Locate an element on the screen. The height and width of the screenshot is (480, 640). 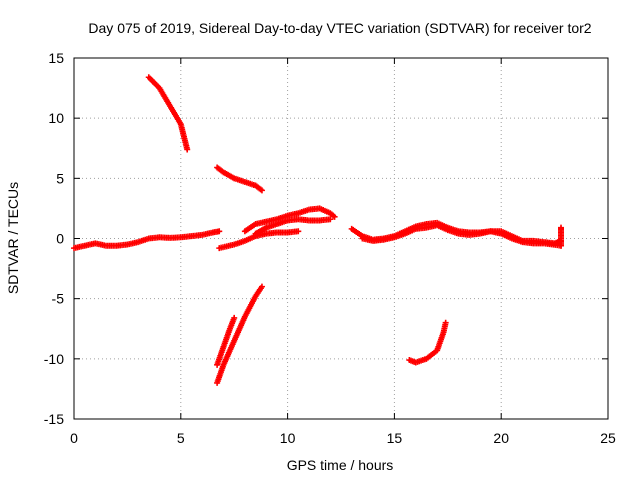
x-tick-label: 20 is located at coordinates (501, 438).